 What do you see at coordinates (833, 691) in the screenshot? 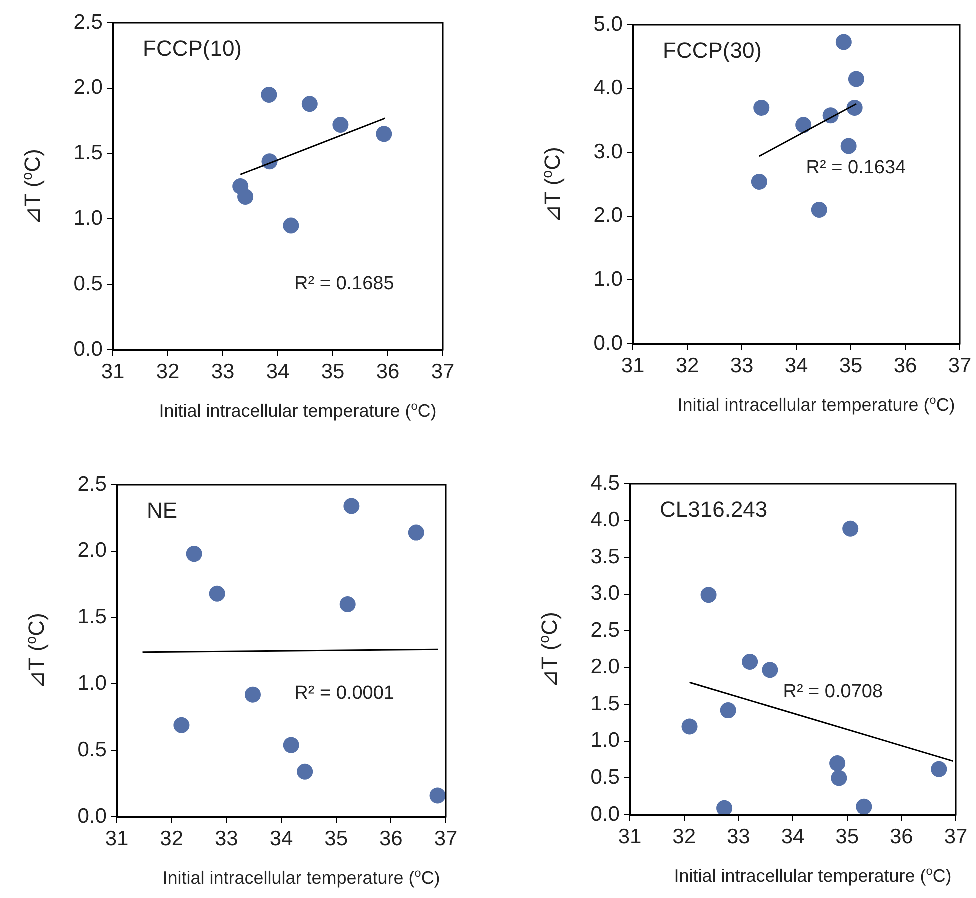
I see `annotation: R² = 0.0708` at bounding box center [833, 691].